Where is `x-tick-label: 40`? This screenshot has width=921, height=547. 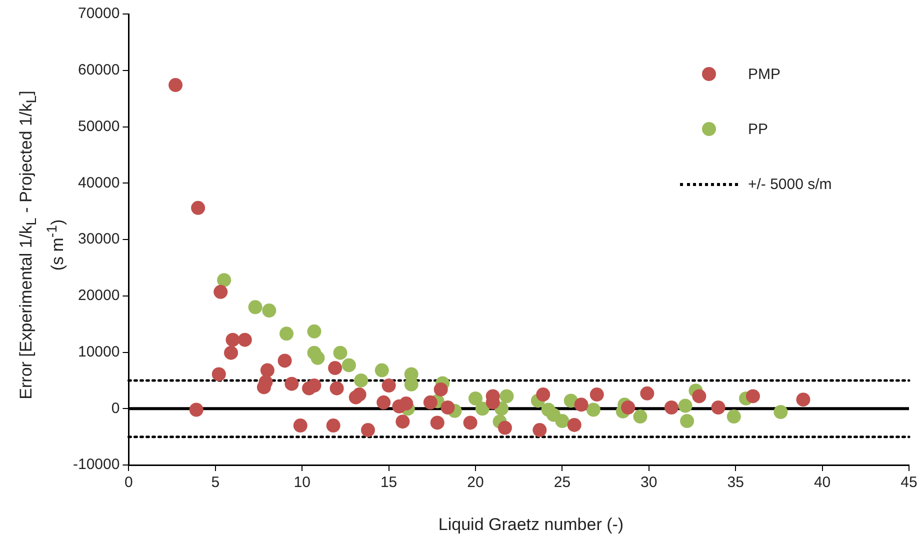 x-tick-label: 40 is located at coordinates (822, 483).